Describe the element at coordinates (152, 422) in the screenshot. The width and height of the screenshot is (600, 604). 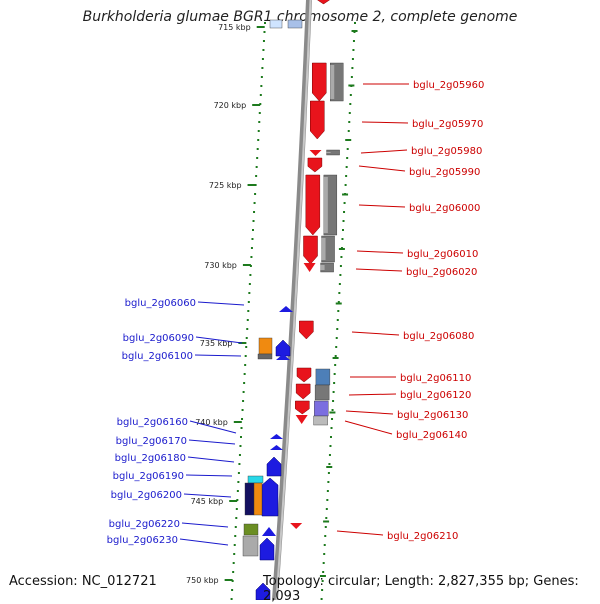
I see `gene-label-reverse: bglu_2g06160` at that location.